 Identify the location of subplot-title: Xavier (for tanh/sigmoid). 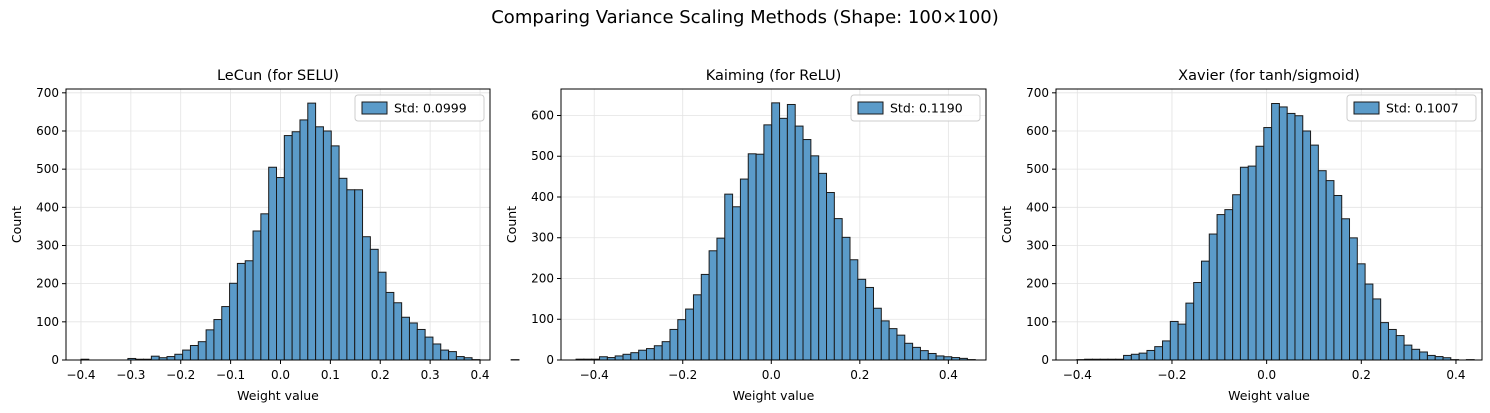
(1269, 76).